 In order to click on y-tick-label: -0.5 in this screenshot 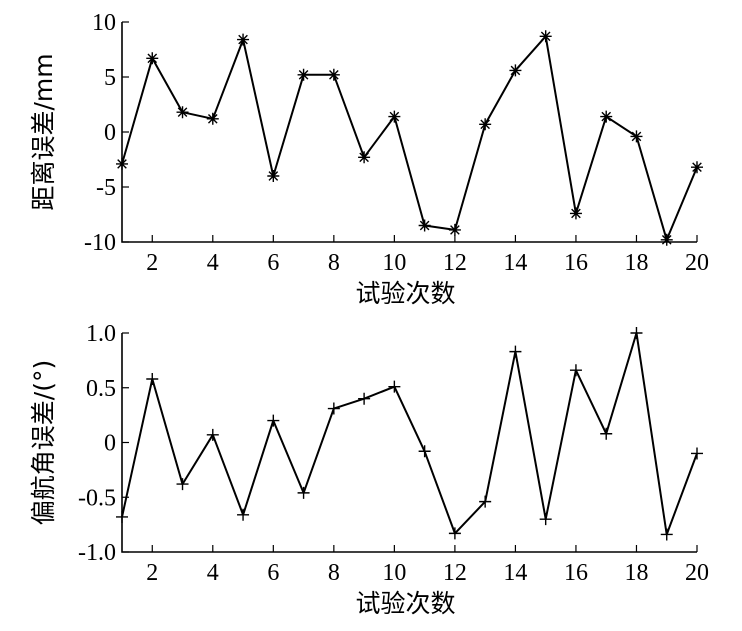, I will do `click(97, 498)`.